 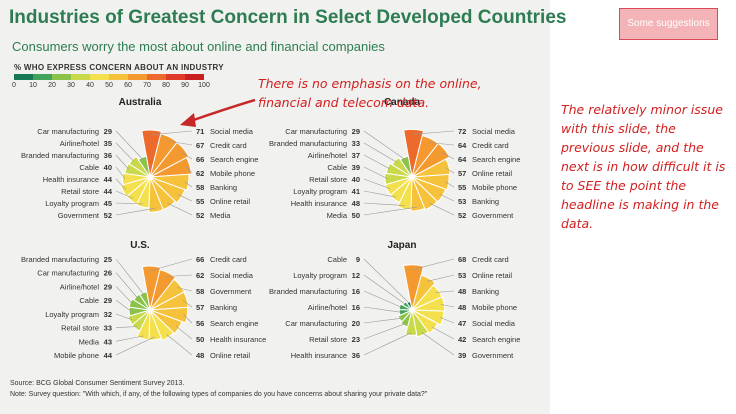 I want to click on value-label: 64, so click(x=462, y=145).